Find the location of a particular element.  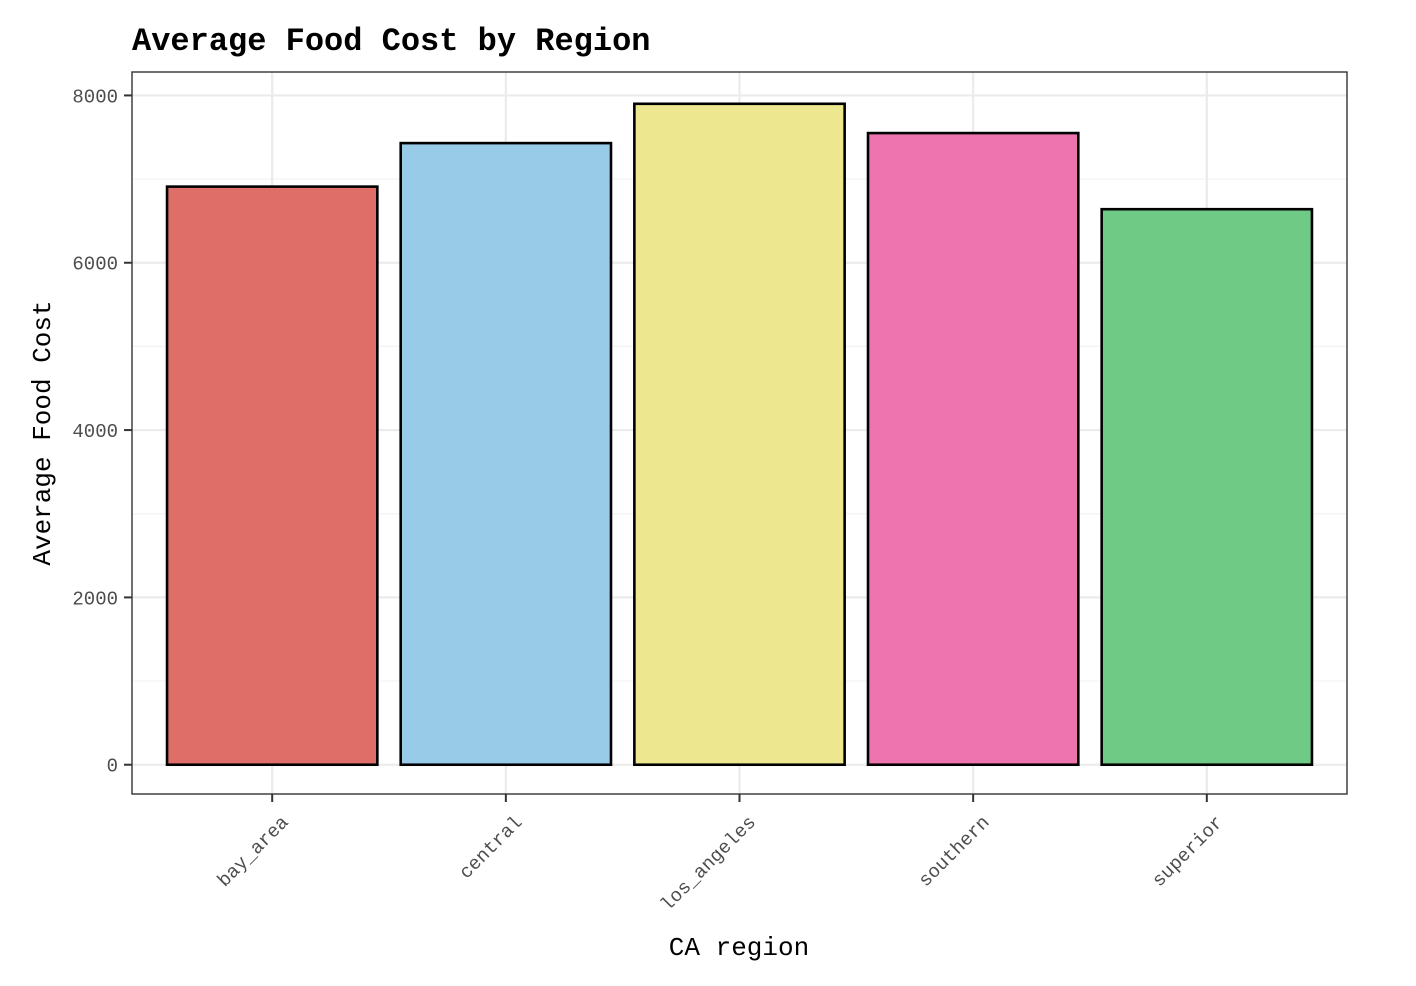

y-tick-label: 0 is located at coordinates (112, 767).